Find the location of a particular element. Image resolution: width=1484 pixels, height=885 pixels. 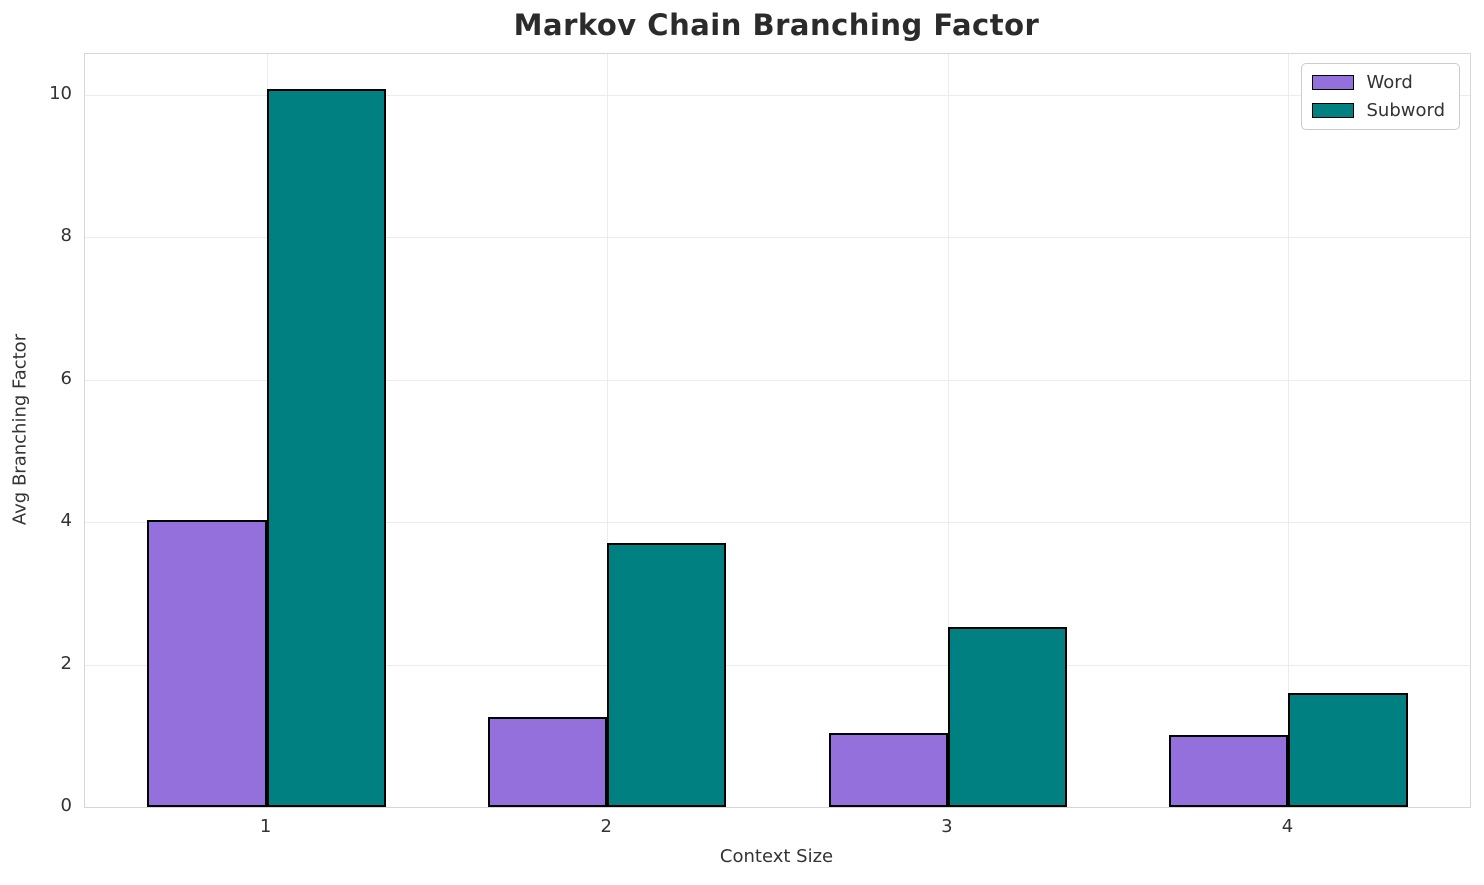

x-tick-label-1: 1 is located at coordinates (265, 826).